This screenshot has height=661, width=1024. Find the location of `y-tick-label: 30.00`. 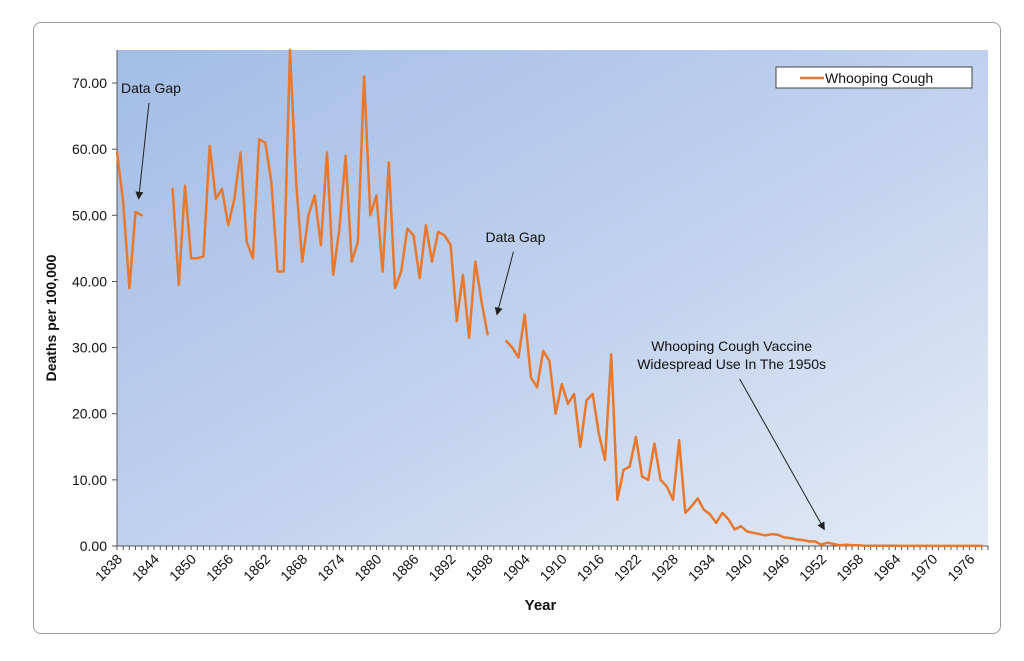

y-tick-label: 30.00 is located at coordinates (89, 348).